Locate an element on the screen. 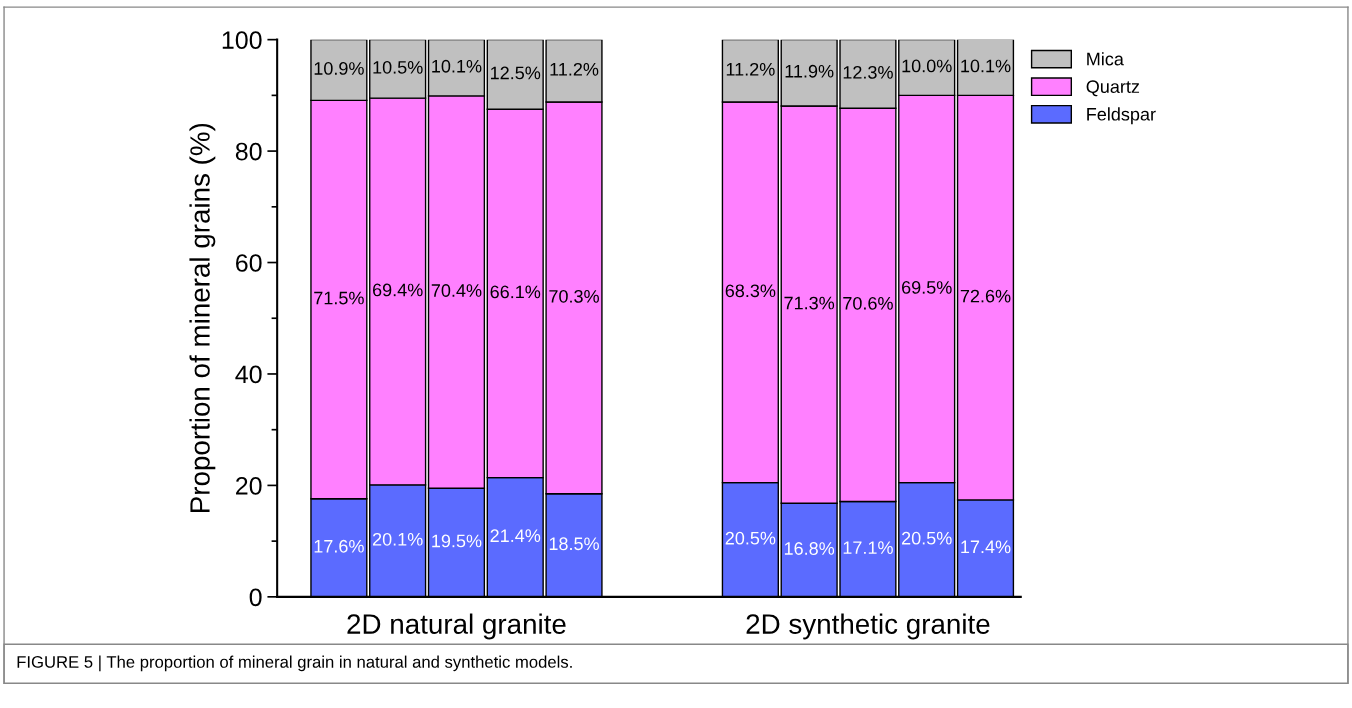 This screenshot has height=708, width=1352. data-label: 17.4% is located at coordinates (986, 547).